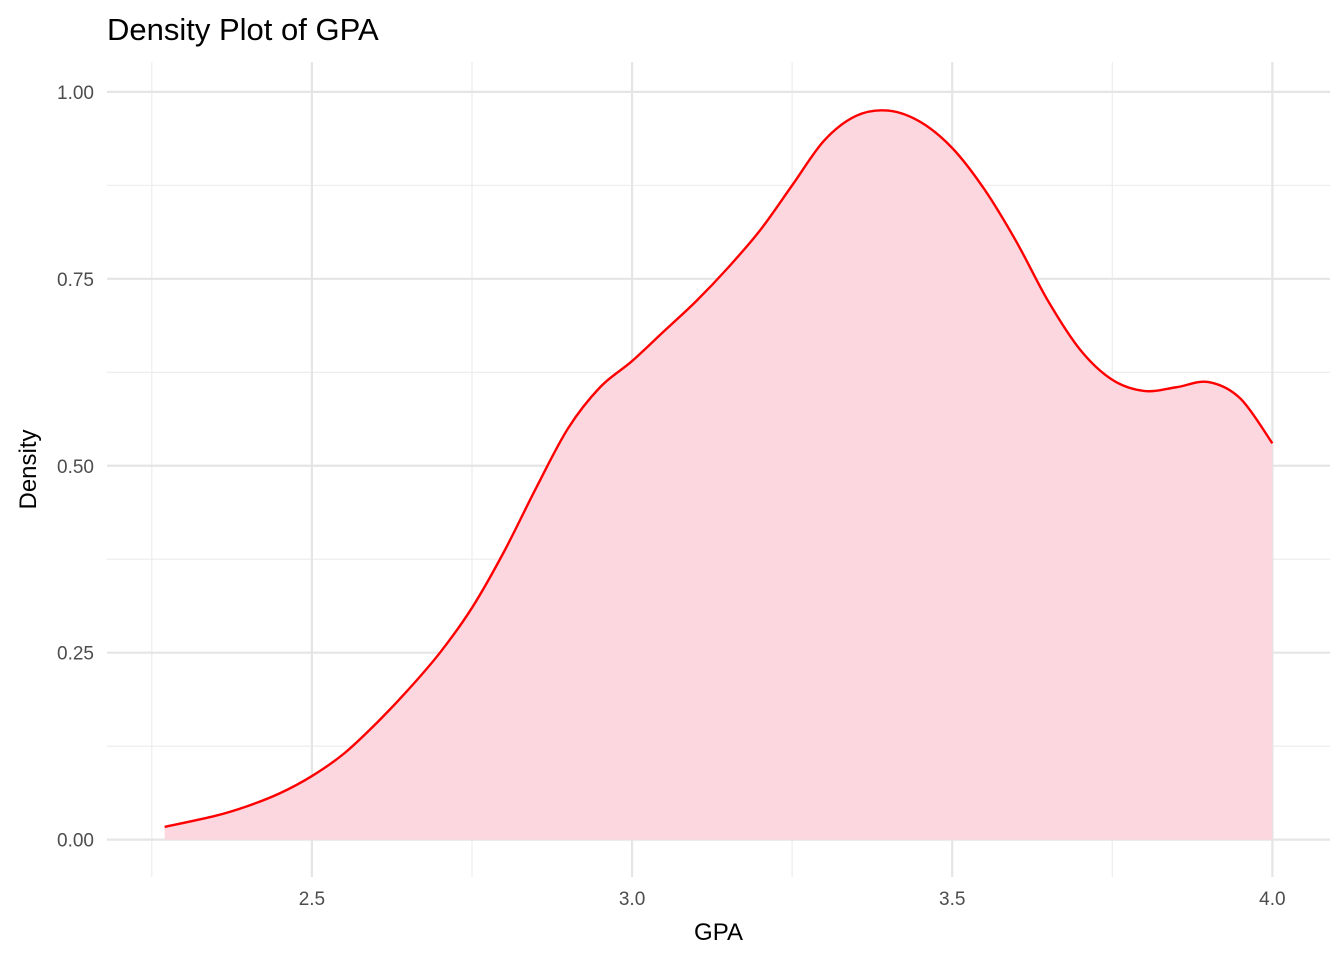 The height and width of the screenshot is (960, 1344). What do you see at coordinates (243, 29) in the screenshot?
I see `chart-title: Density Plot of GPA` at bounding box center [243, 29].